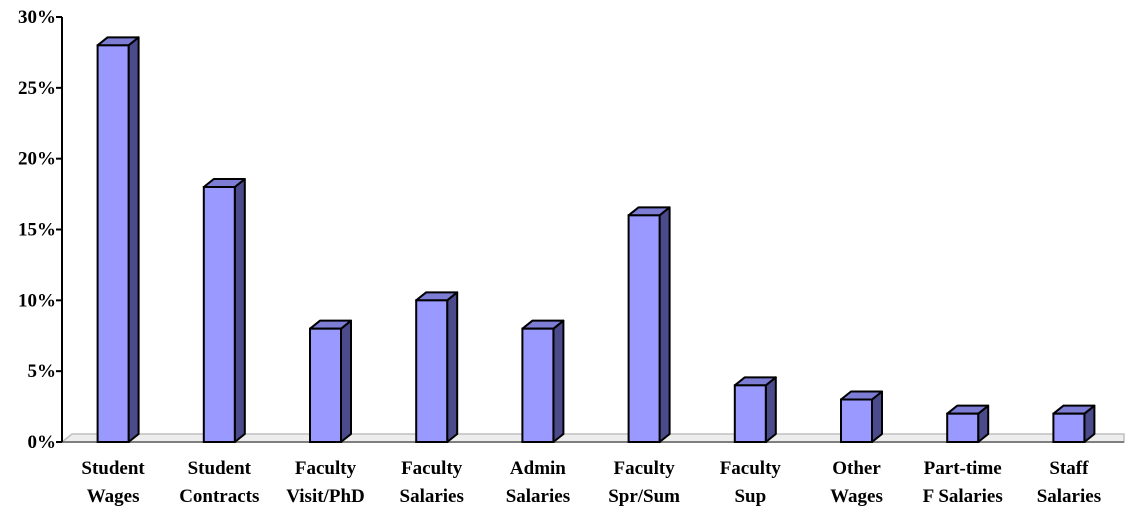  I want to click on x-tick-label: Student Wages, so click(113, 482).